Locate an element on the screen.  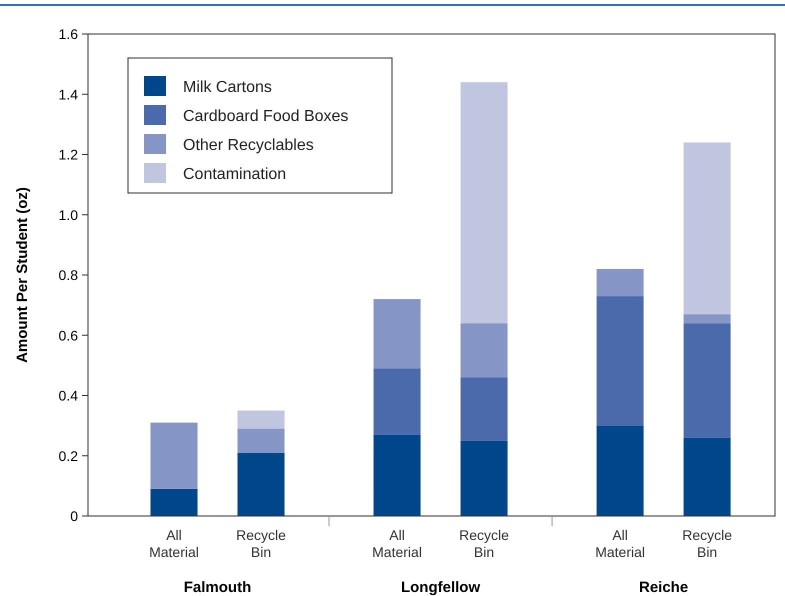
y-tick-label: 0.2 is located at coordinates (68, 456).